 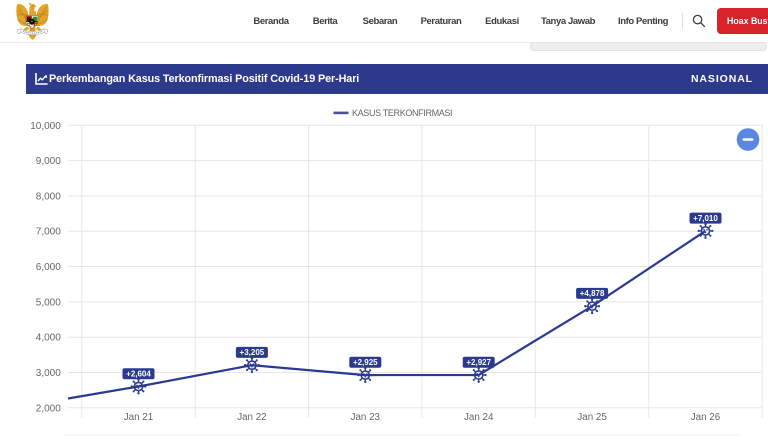 I want to click on svg-text: Jan 21, so click(x=138, y=417).